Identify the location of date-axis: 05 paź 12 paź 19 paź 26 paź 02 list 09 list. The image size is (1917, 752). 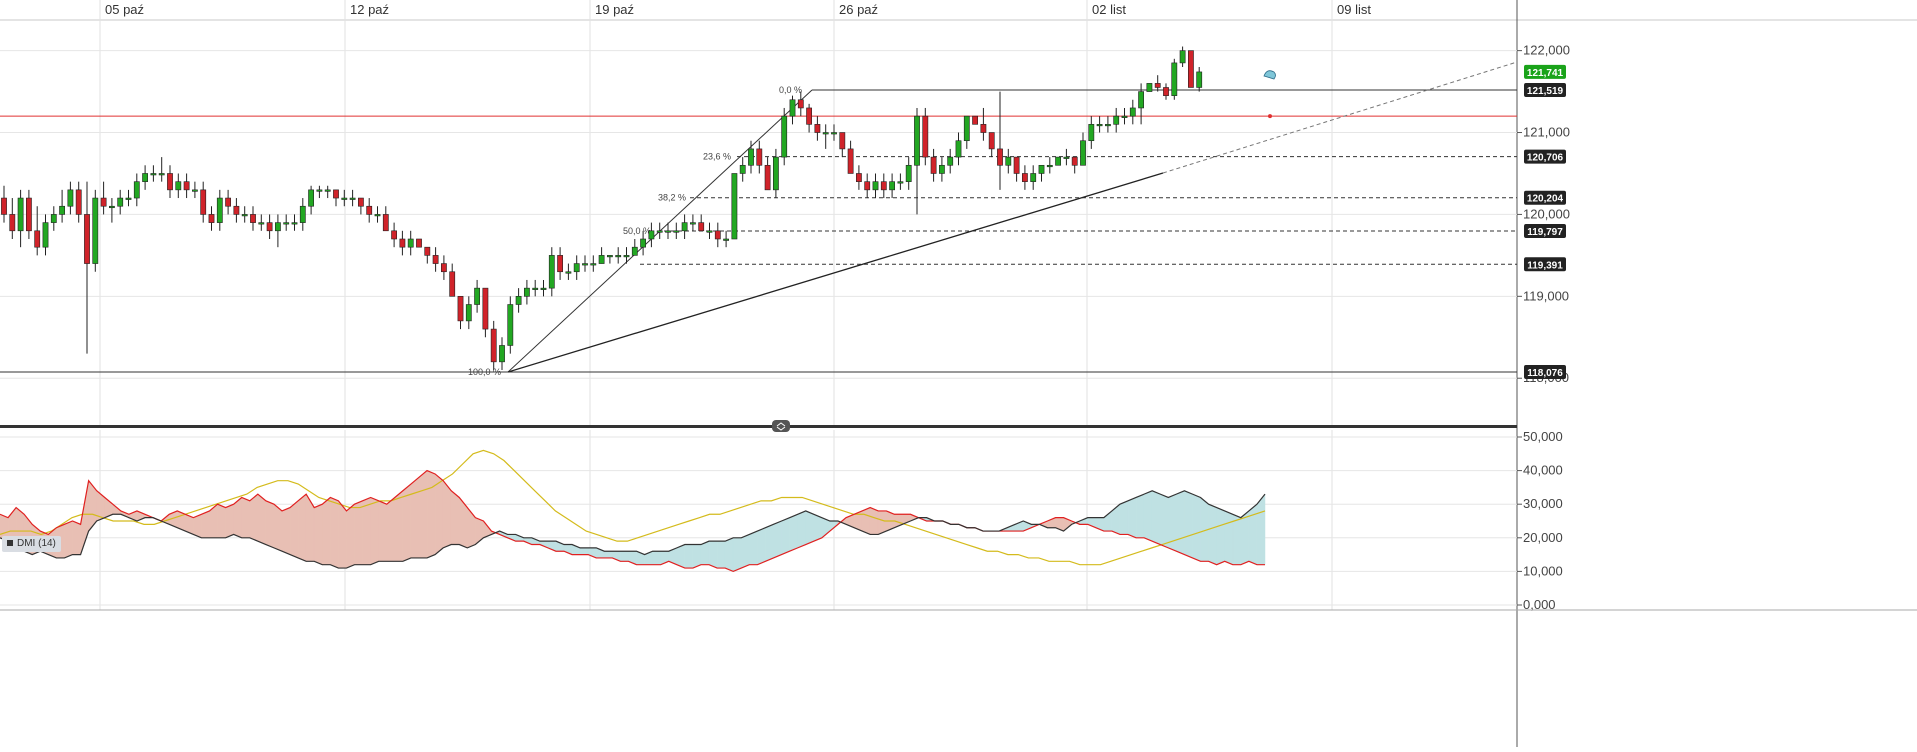
(738, 9).